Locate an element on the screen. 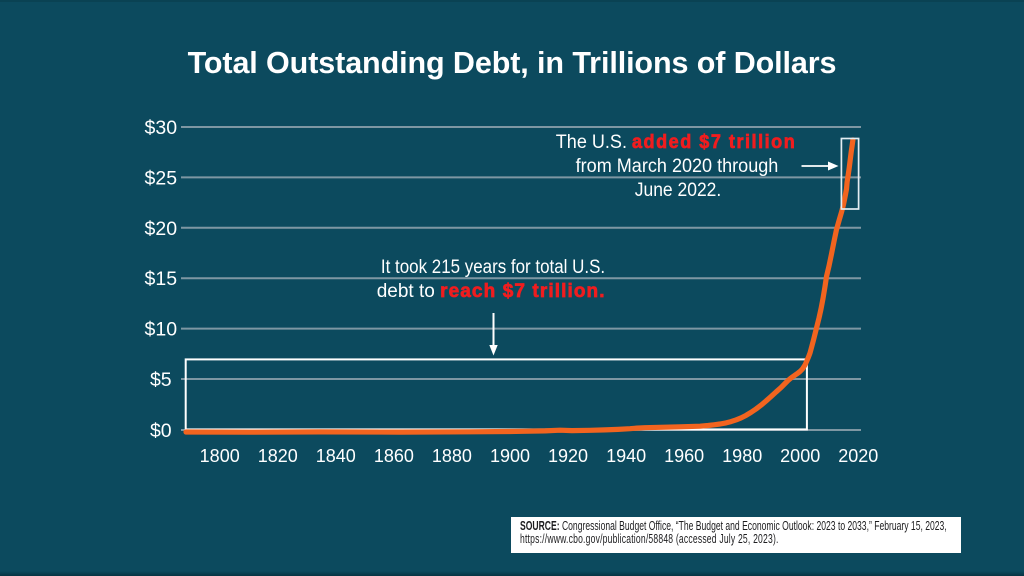 This screenshot has width=1024, height=576. svg-text: 1980 is located at coordinates (742, 456).